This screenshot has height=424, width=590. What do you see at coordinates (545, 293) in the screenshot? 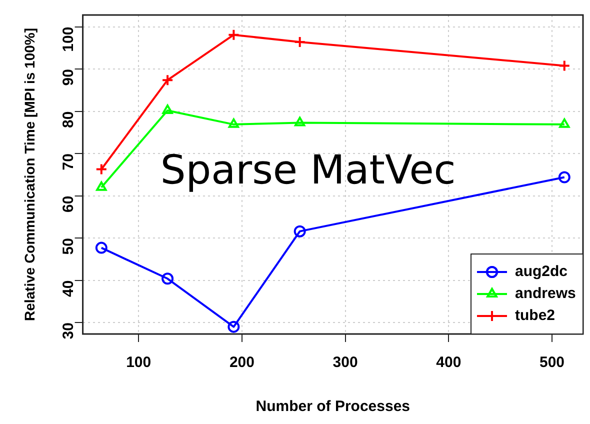
I see `legend-label: andrews` at bounding box center [545, 293].